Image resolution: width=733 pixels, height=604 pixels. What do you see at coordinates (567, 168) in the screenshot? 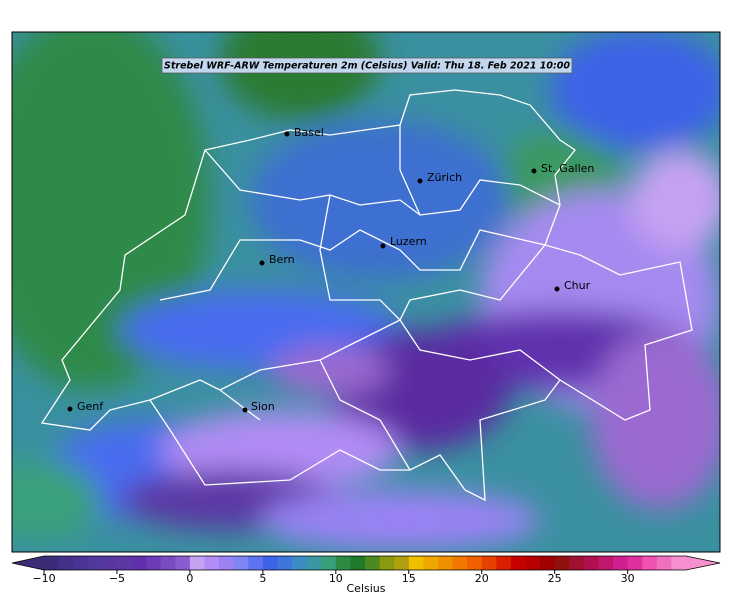
I see `city-label: St. Gallen` at bounding box center [567, 168].